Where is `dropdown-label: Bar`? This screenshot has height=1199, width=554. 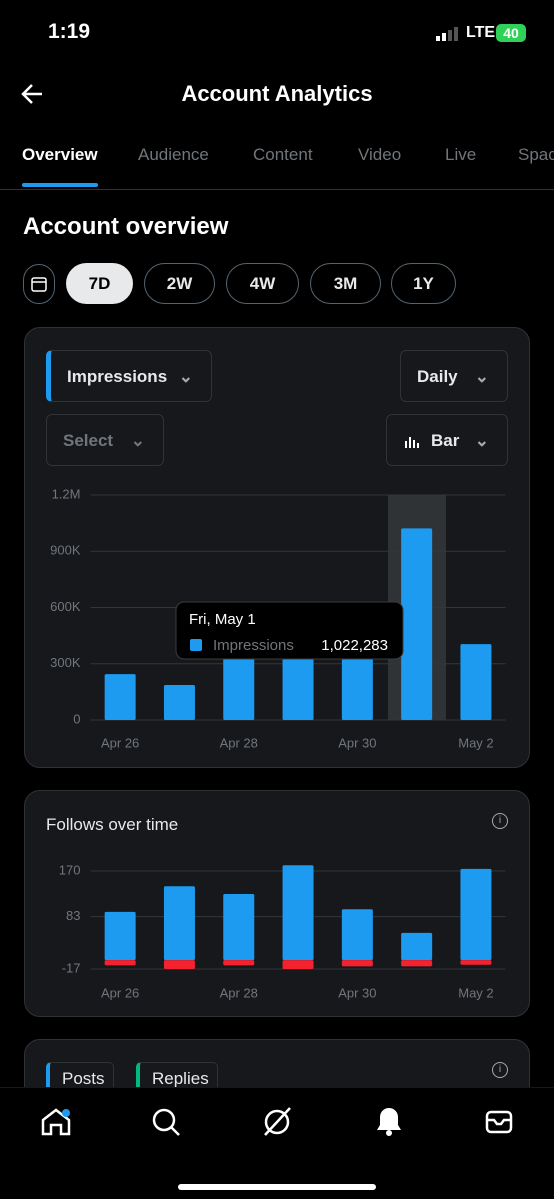
dropdown-label: Bar is located at coordinates (445, 440).